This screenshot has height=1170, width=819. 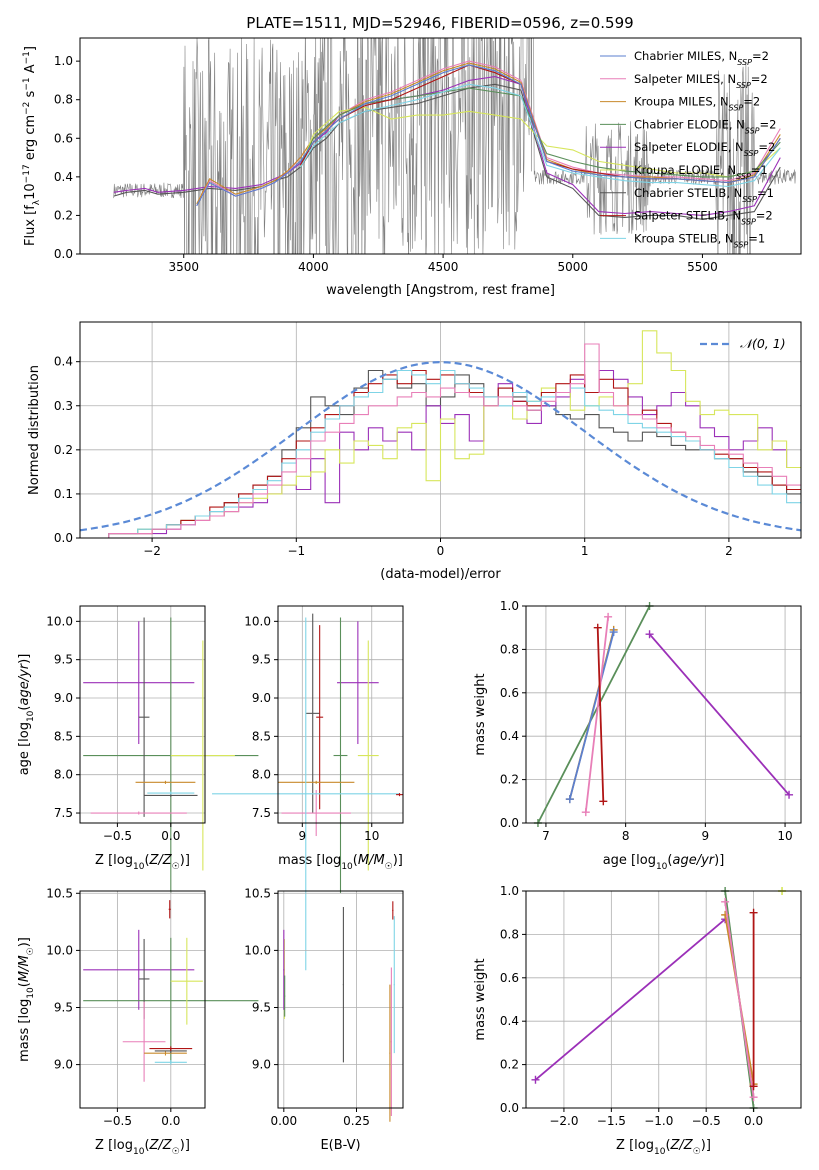 What do you see at coordinates (296, 551) in the screenshot?
I see `x-tick-label: −1` at bounding box center [296, 551].